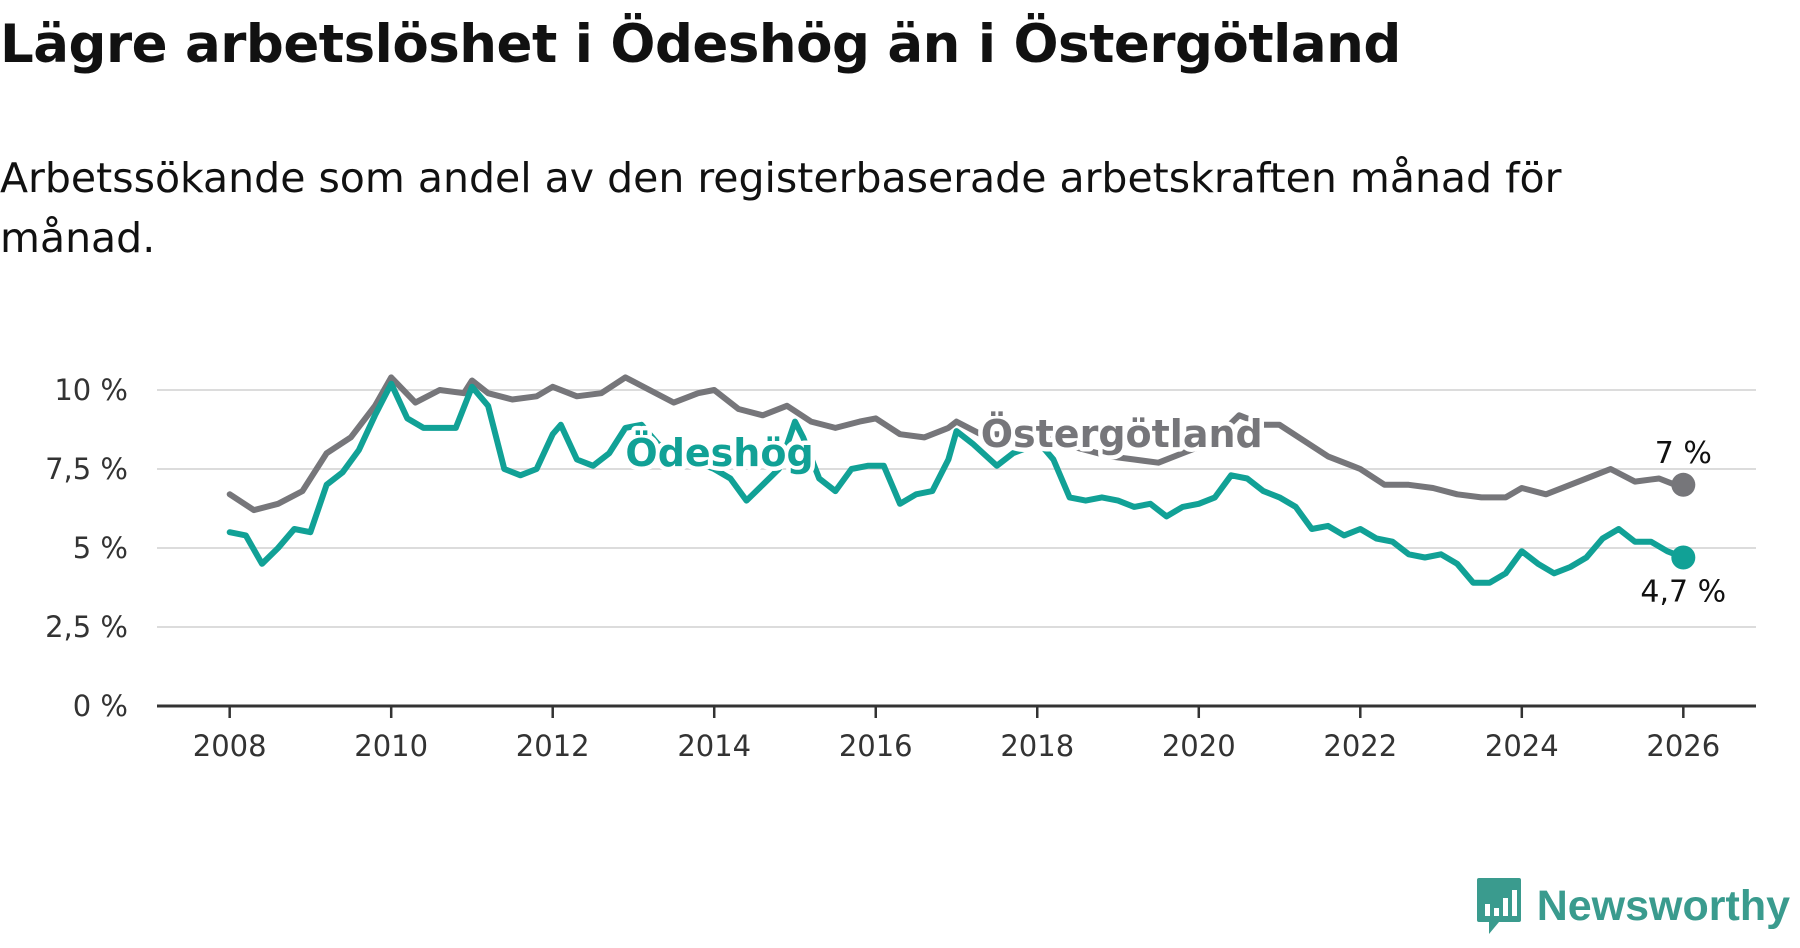 The image size is (1800, 948). I want to click on end-value-label-ostergotland: 7 %, so click(1683, 453).